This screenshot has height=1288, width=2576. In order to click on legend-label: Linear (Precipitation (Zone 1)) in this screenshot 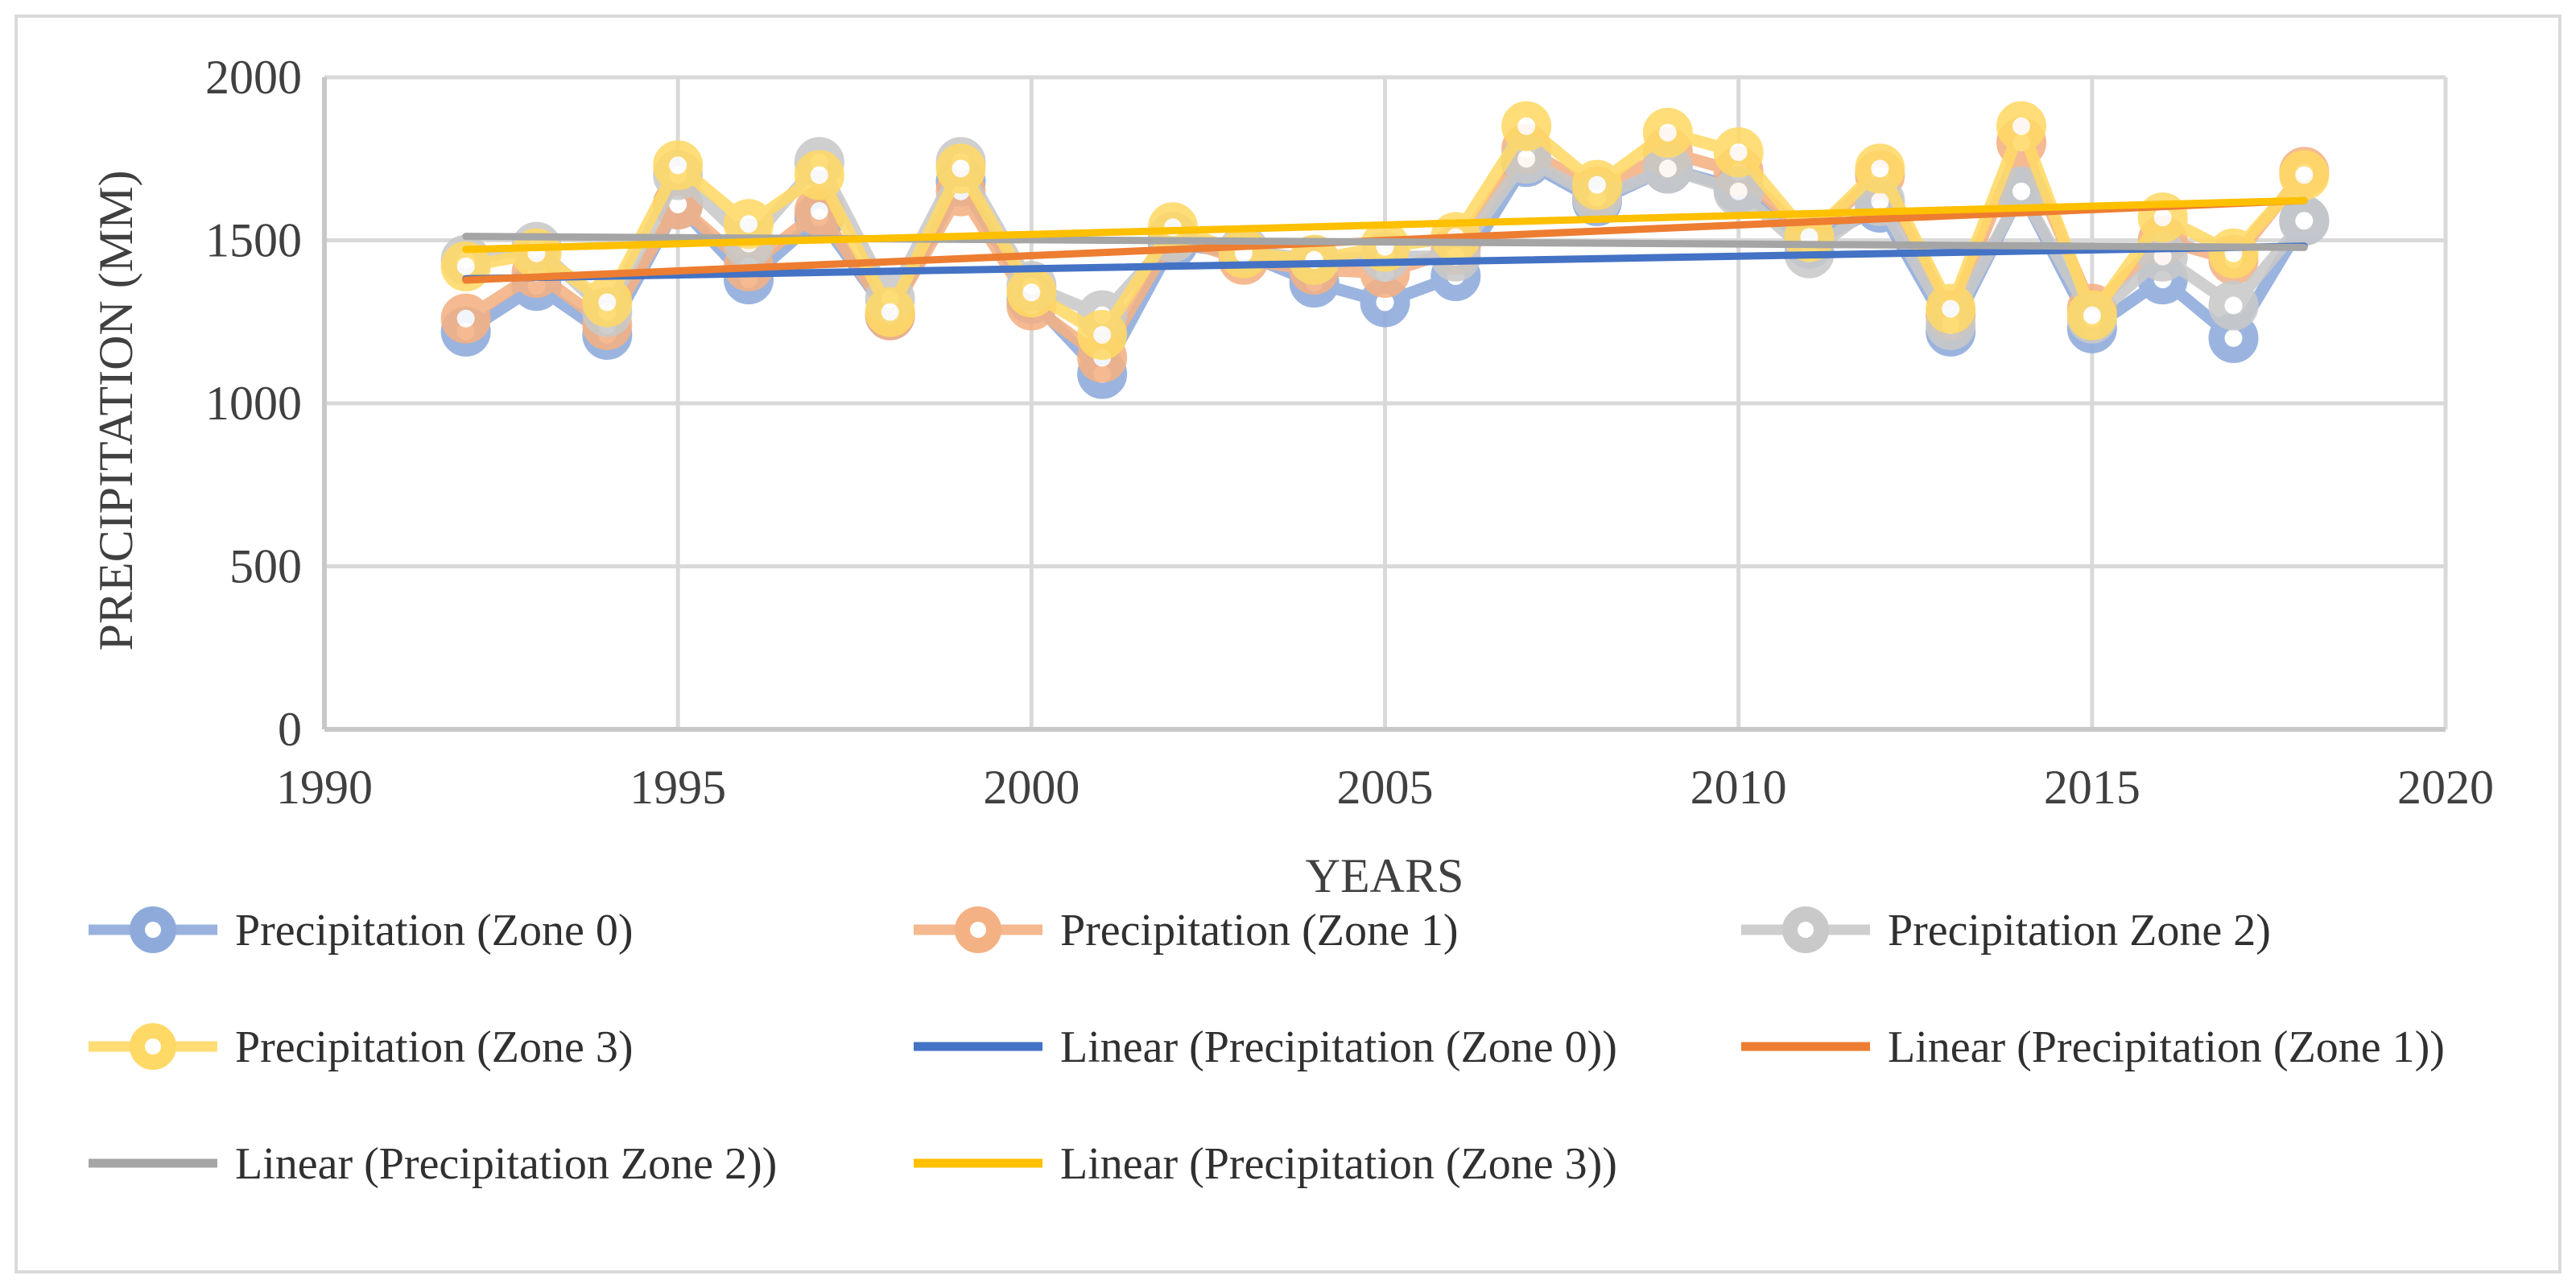, I will do `click(2166, 1047)`.